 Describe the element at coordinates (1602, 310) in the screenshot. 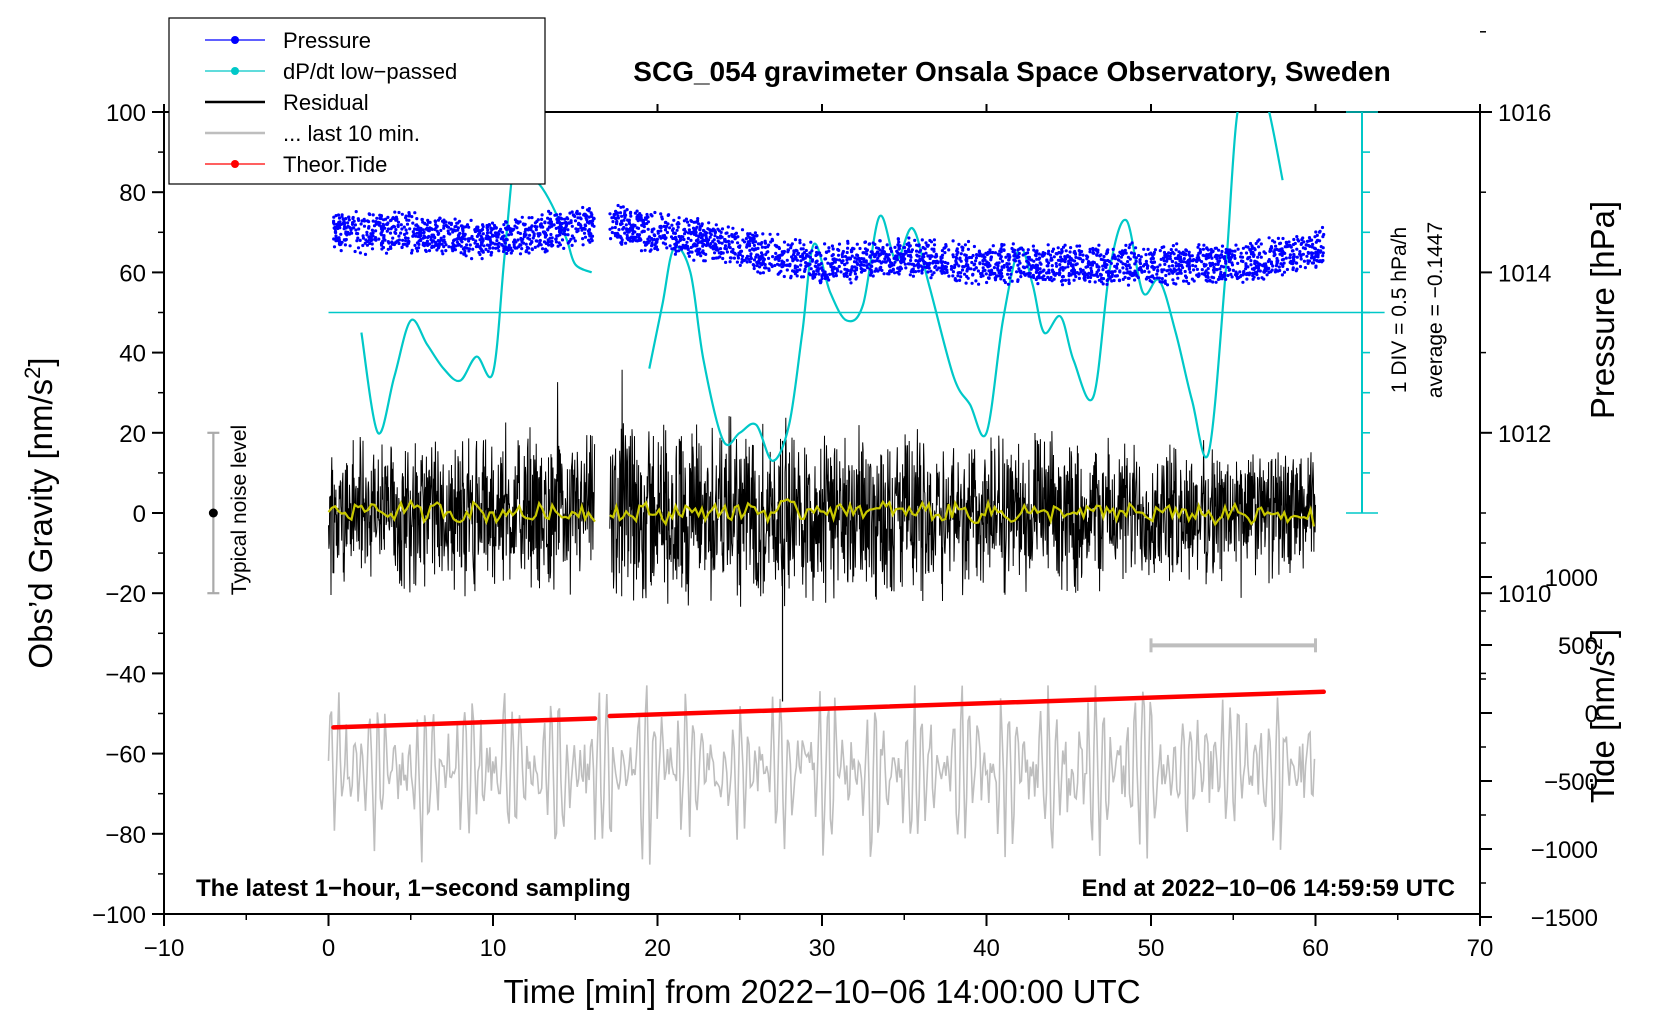

I see `y-axis-label-pressure: Pressure [hPa]` at that location.